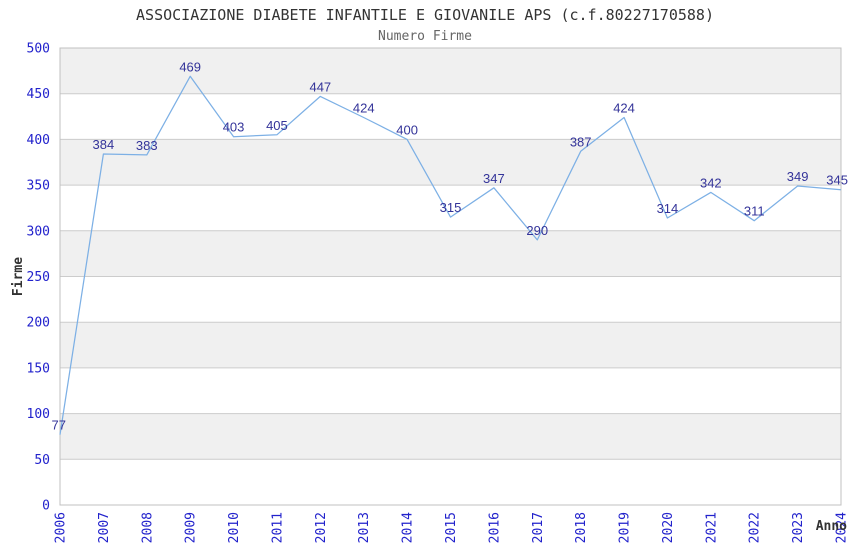 This screenshot has height=550, width=850. I want to click on x-tick-label: 2007, so click(104, 527).